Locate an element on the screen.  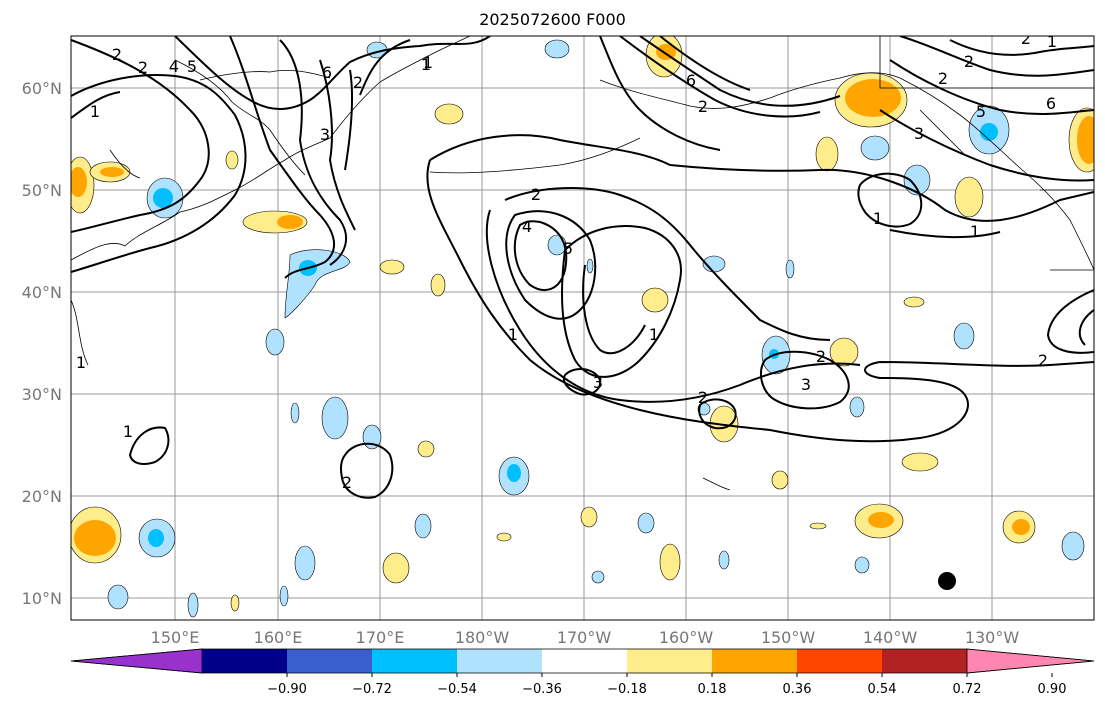
storm-center-marker is located at coordinates (947, 581).